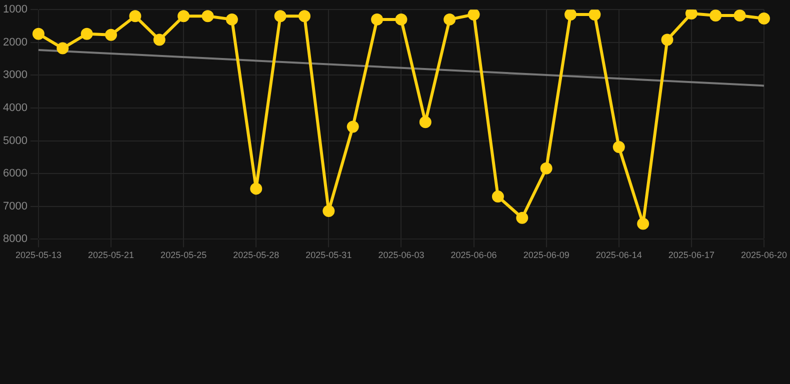  I want to click on y-tick-label: 1000, so click(15, 10).